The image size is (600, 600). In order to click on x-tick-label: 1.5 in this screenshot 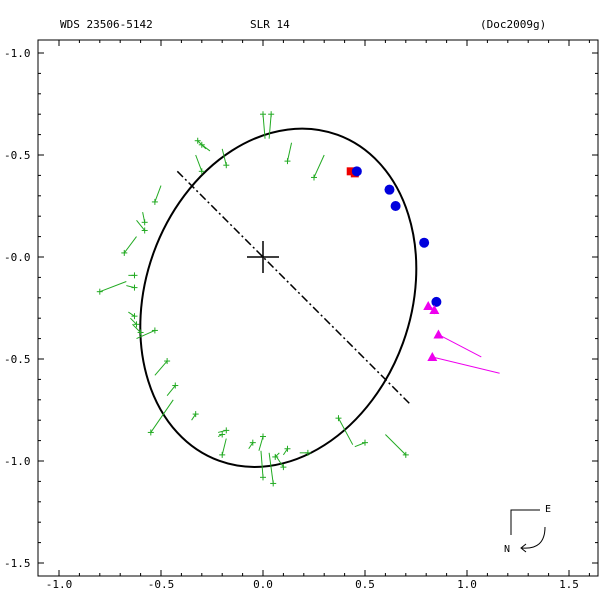, I will do `click(569, 584)`.